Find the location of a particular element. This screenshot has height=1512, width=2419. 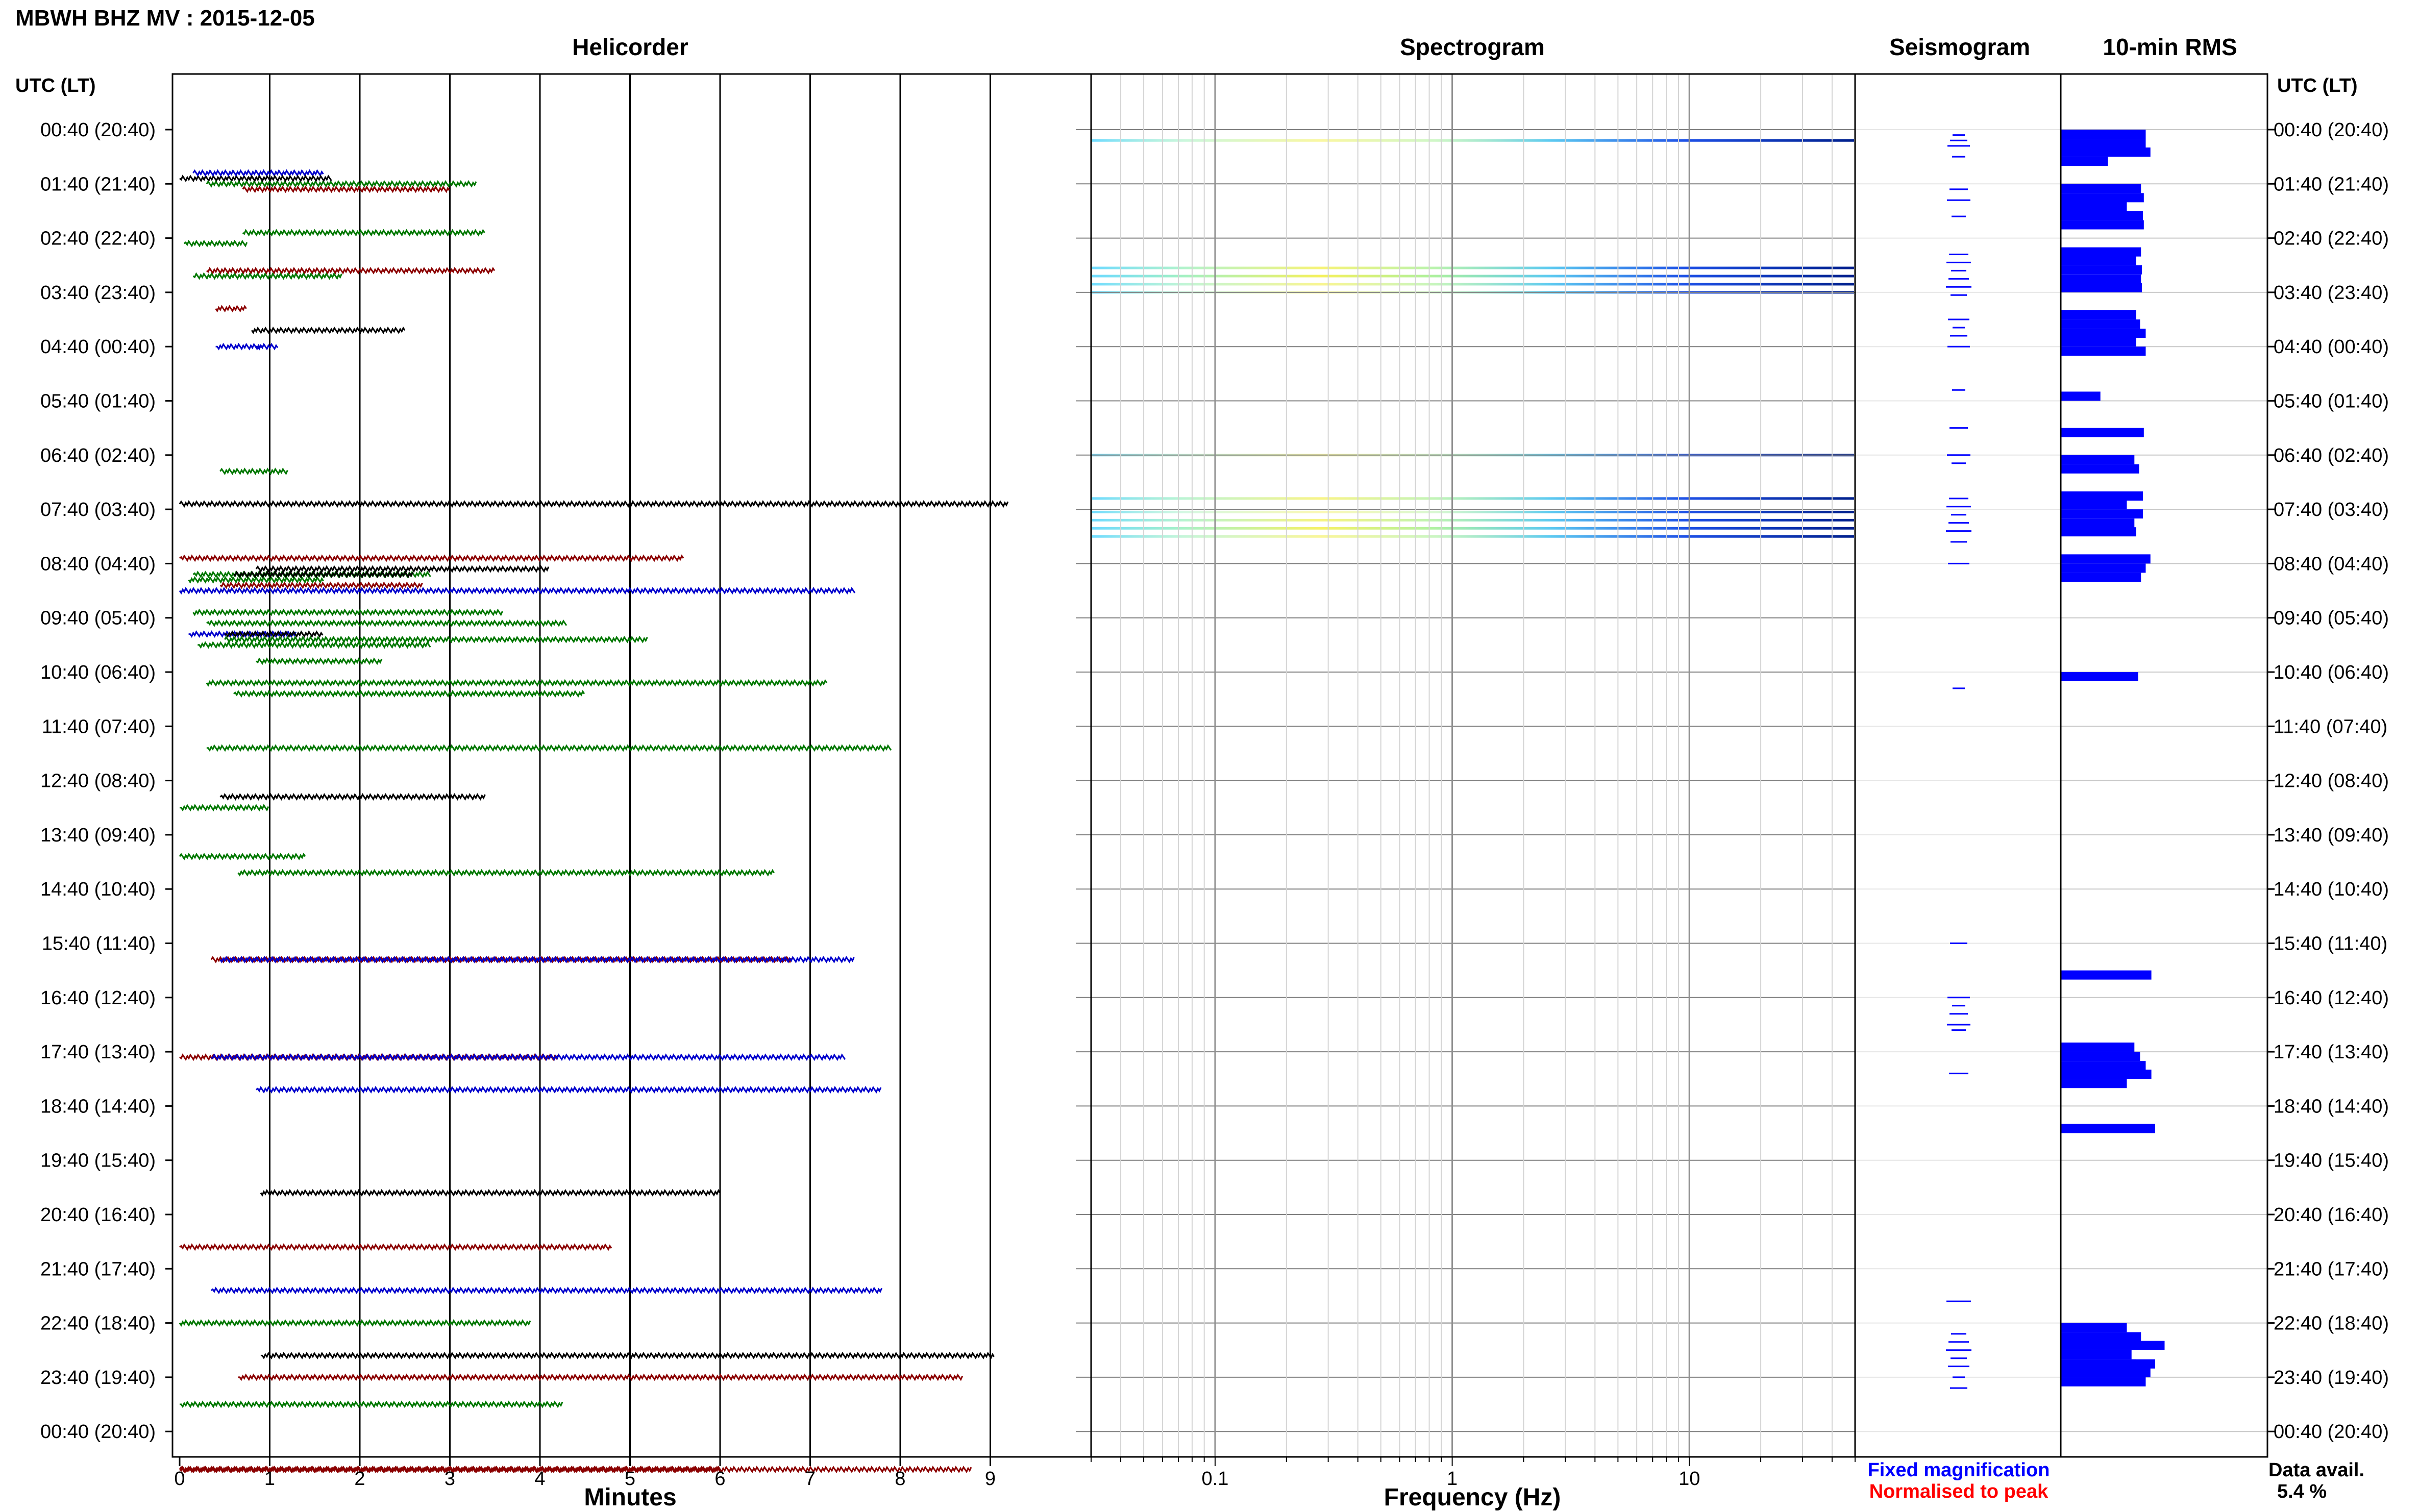

time-label-right: 11:40 (07:40) is located at coordinates (2330, 726).